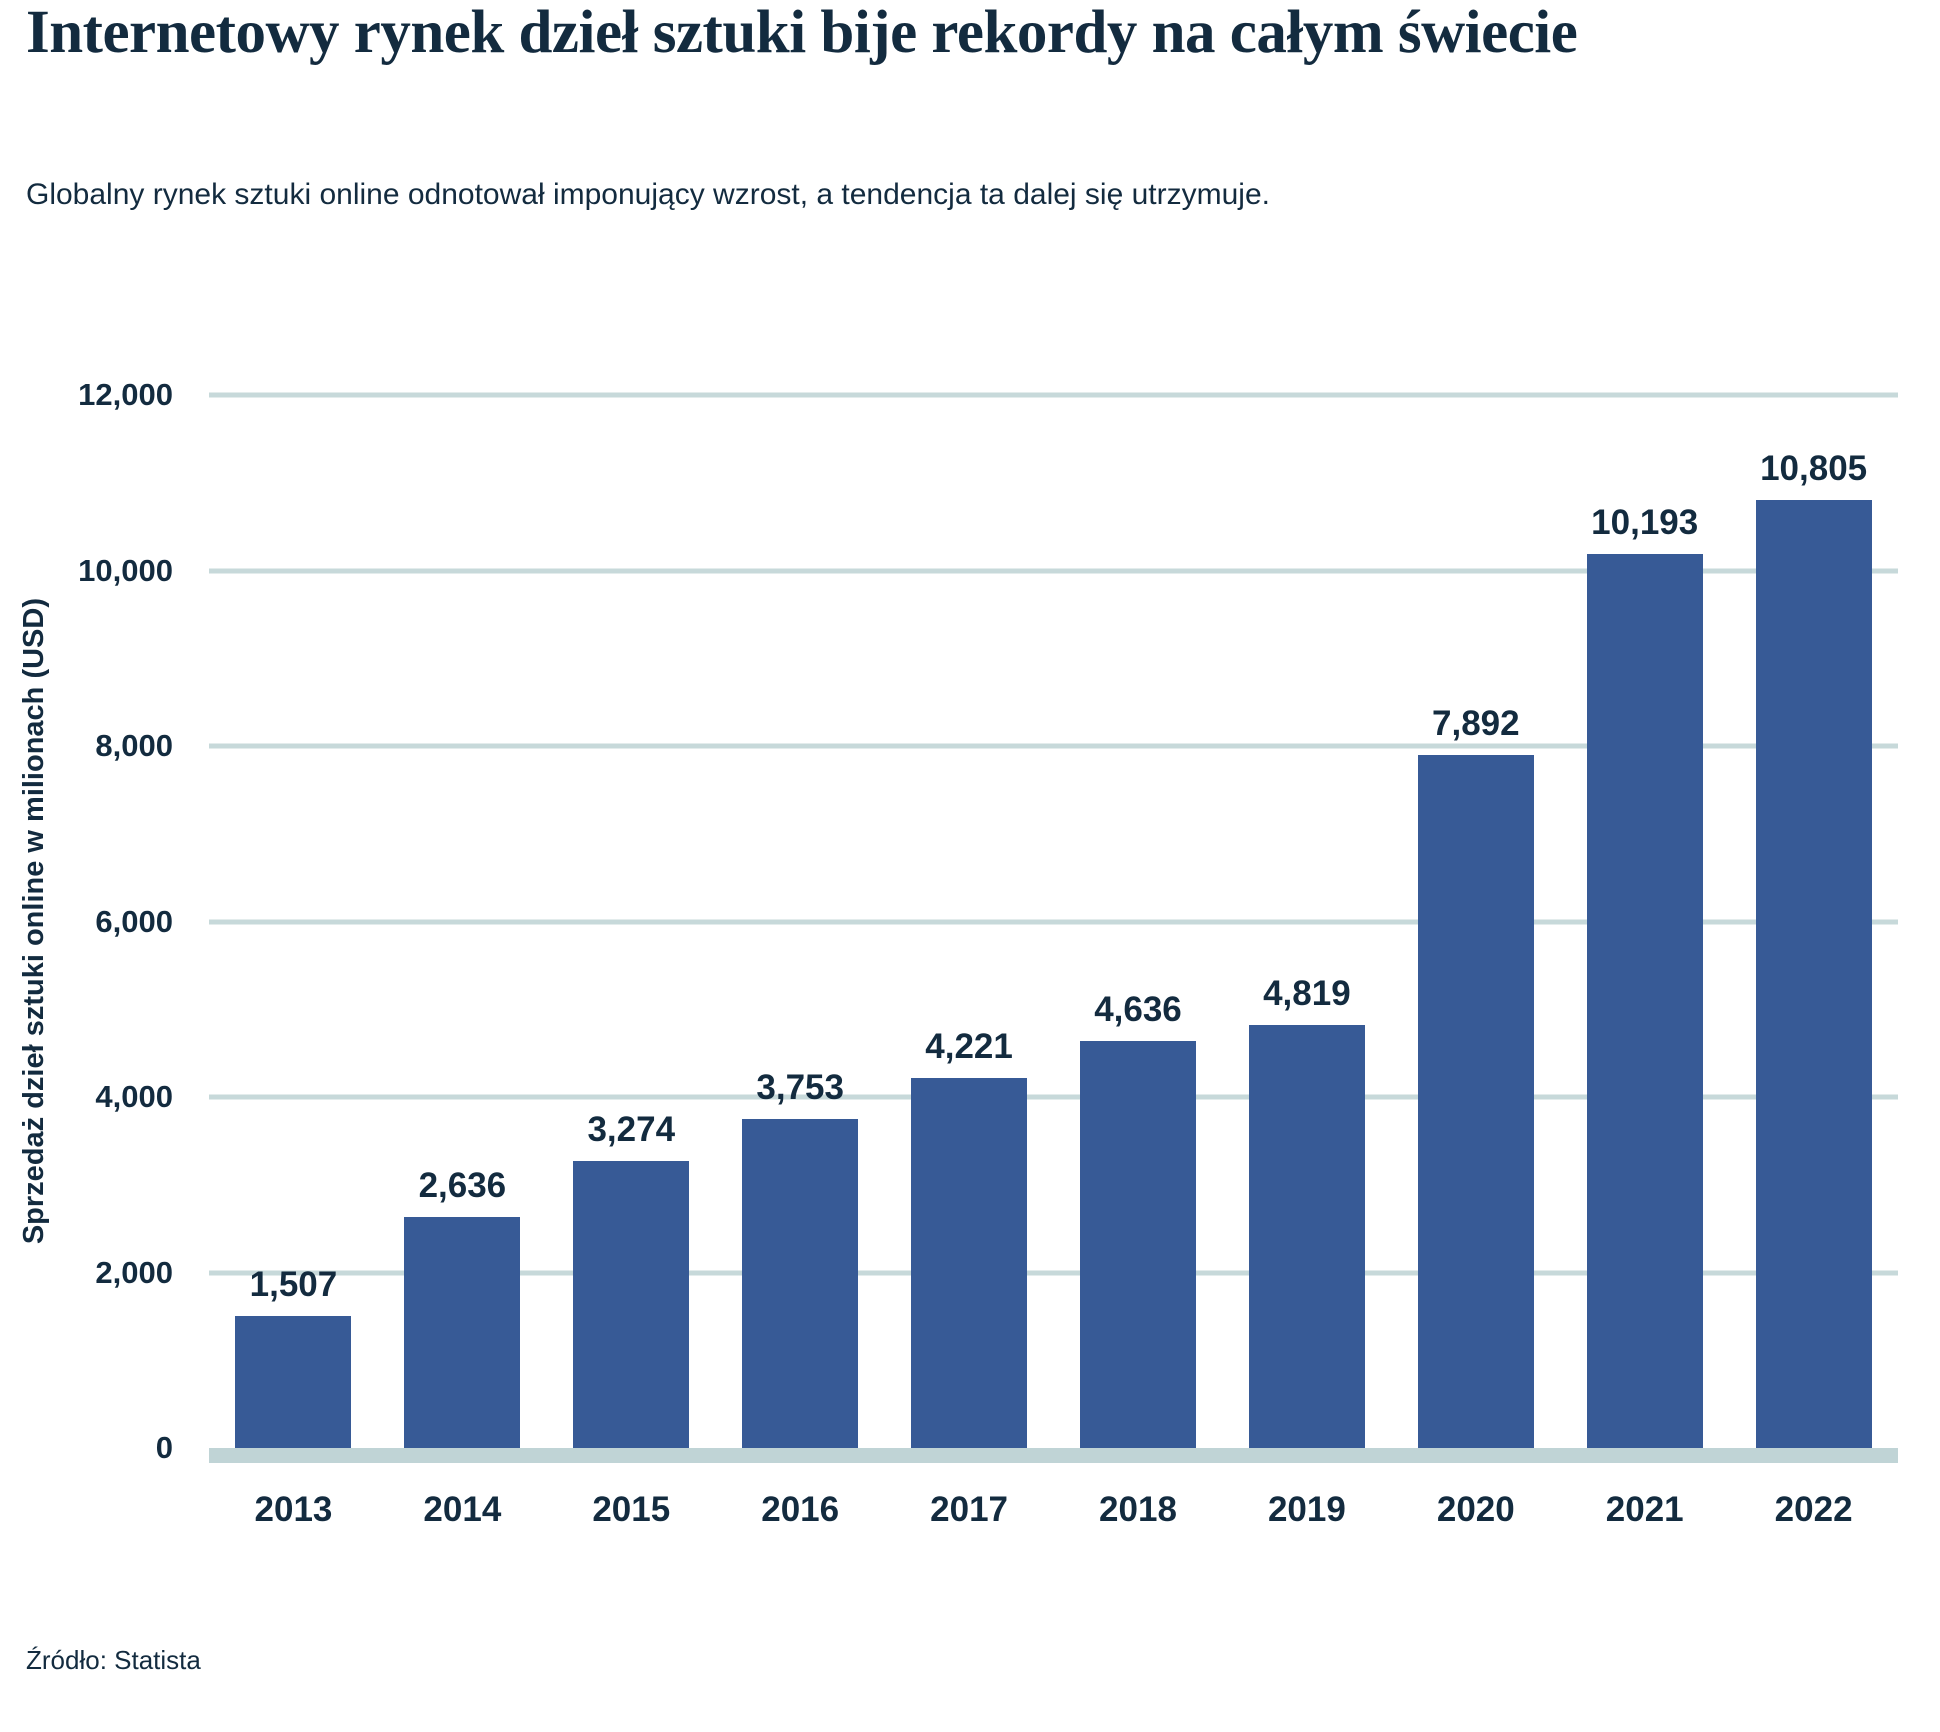 The width and height of the screenshot is (1940, 1732). What do you see at coordinates (113, 1660) in the screenshot?
I see `source-note: Źródło: Statista` at bounding box center [113, 1660].